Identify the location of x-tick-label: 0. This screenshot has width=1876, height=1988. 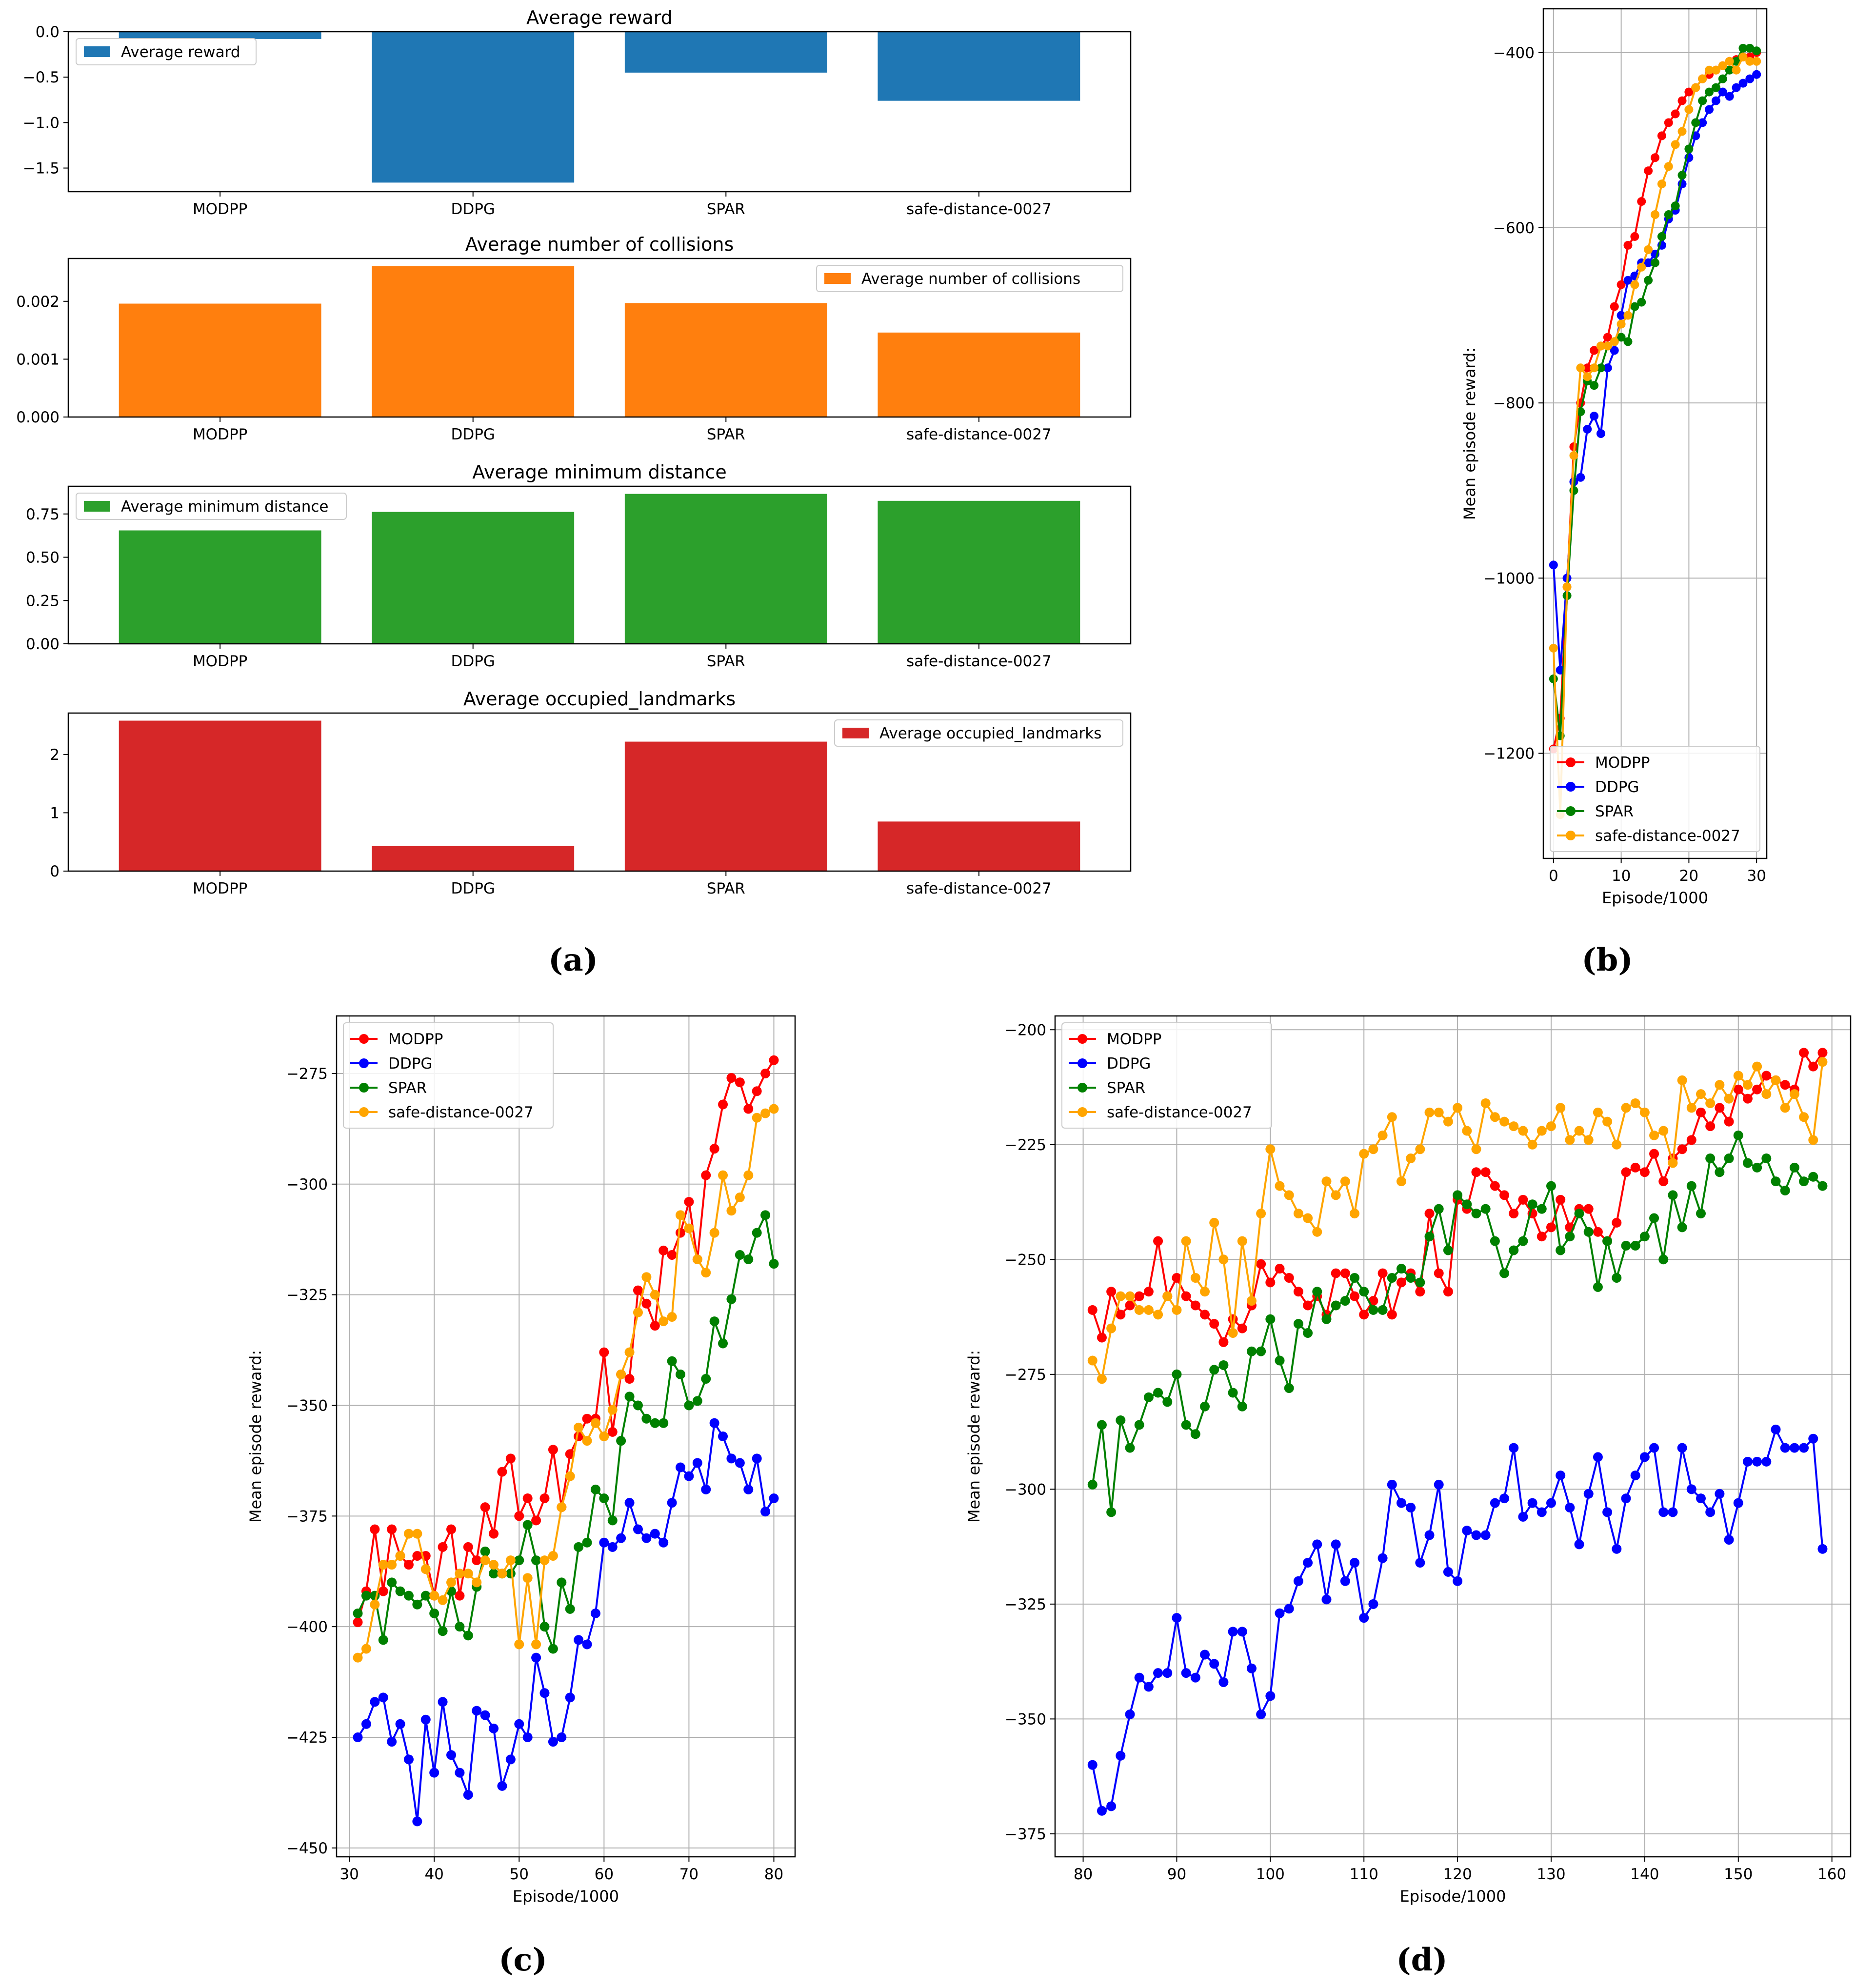
(1553, 876).